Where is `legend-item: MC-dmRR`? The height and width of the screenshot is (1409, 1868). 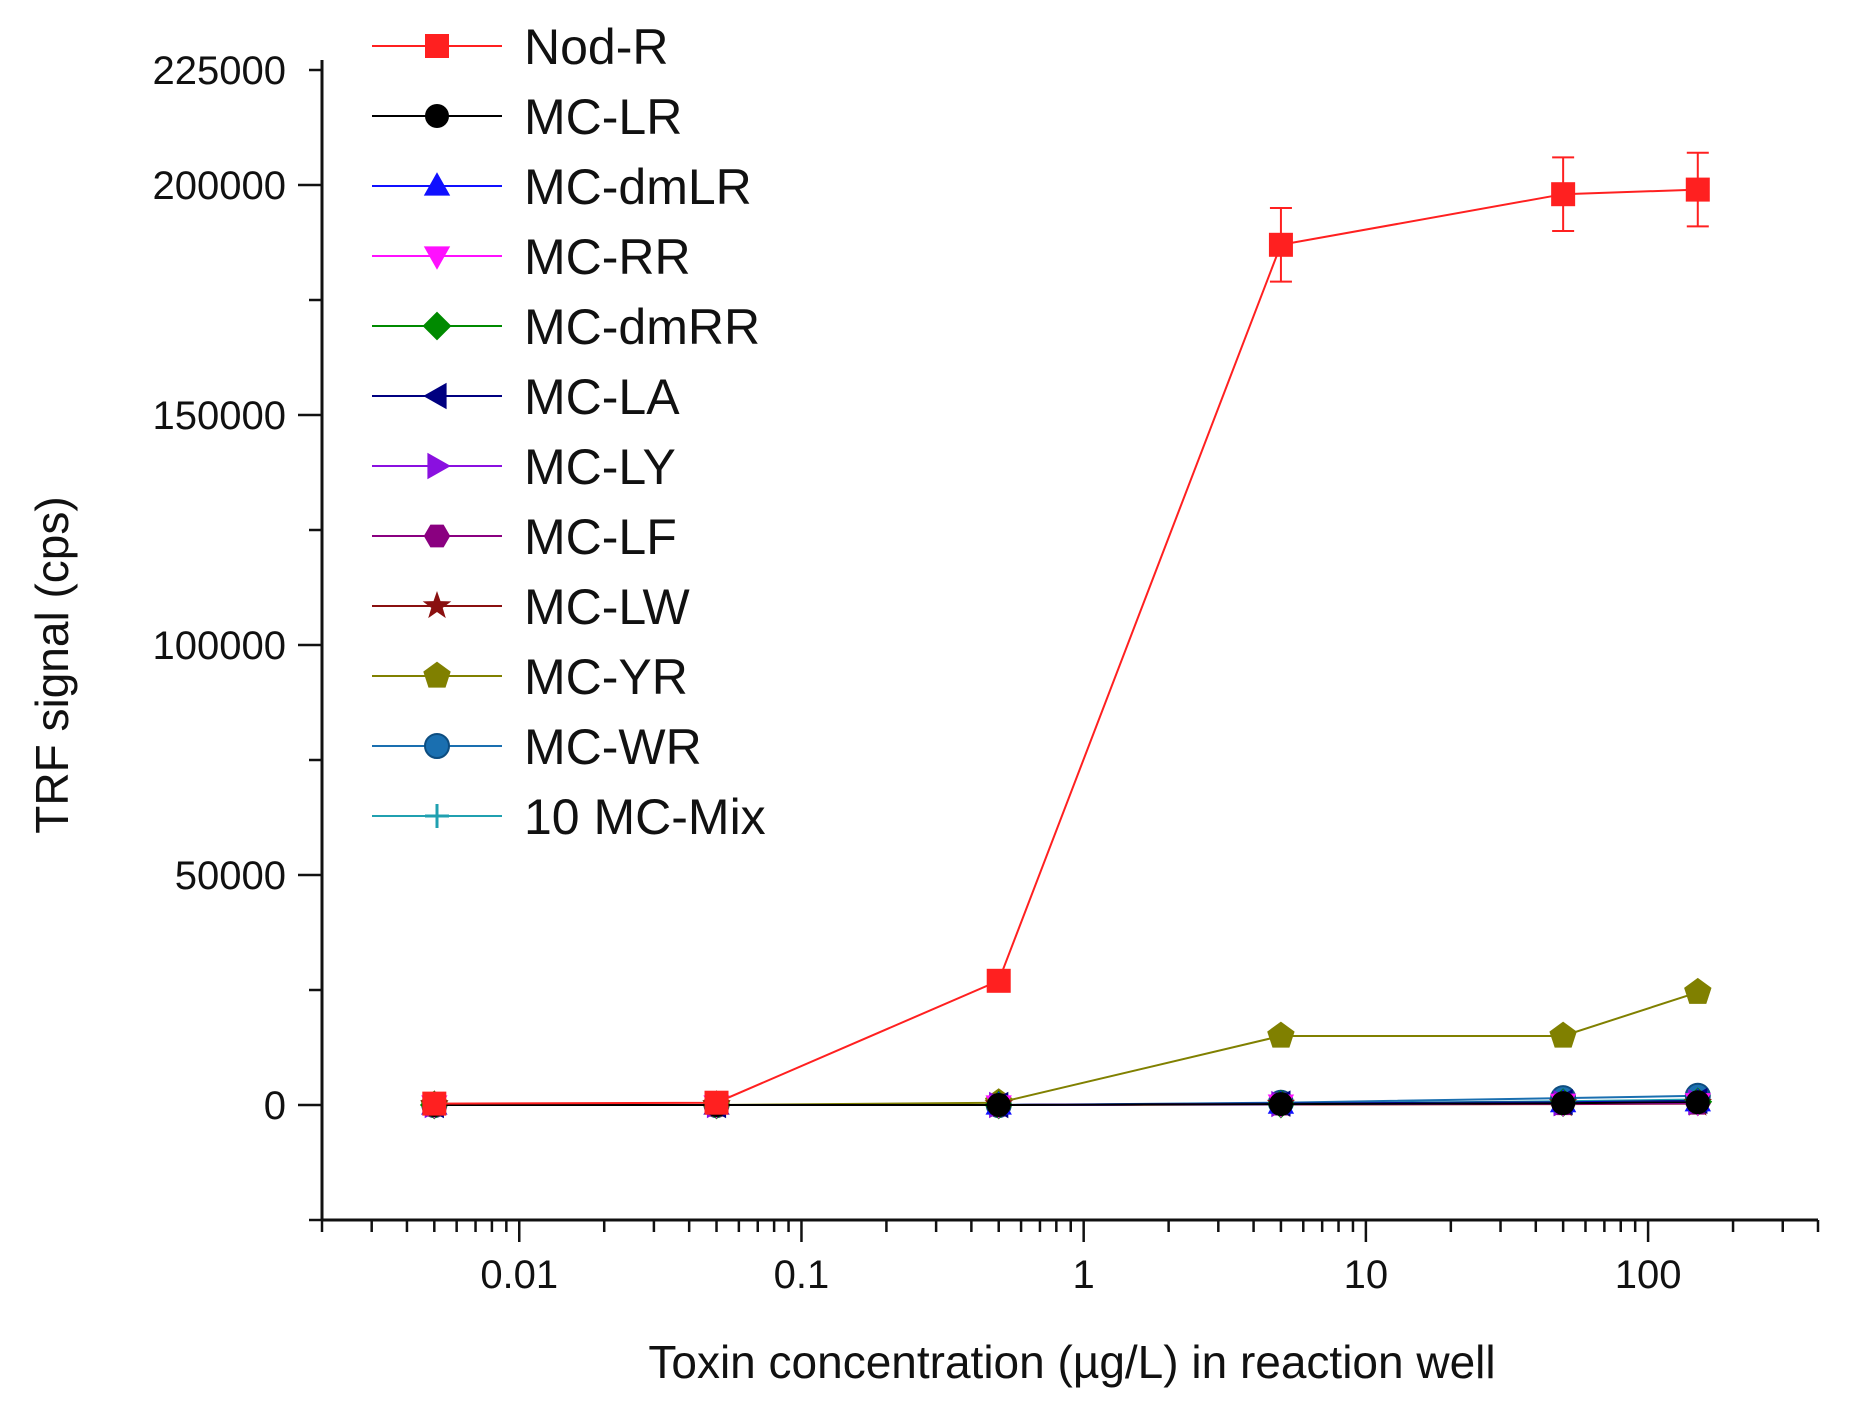
legend-item: MC-dmRR is located at coordinates (566, 327).